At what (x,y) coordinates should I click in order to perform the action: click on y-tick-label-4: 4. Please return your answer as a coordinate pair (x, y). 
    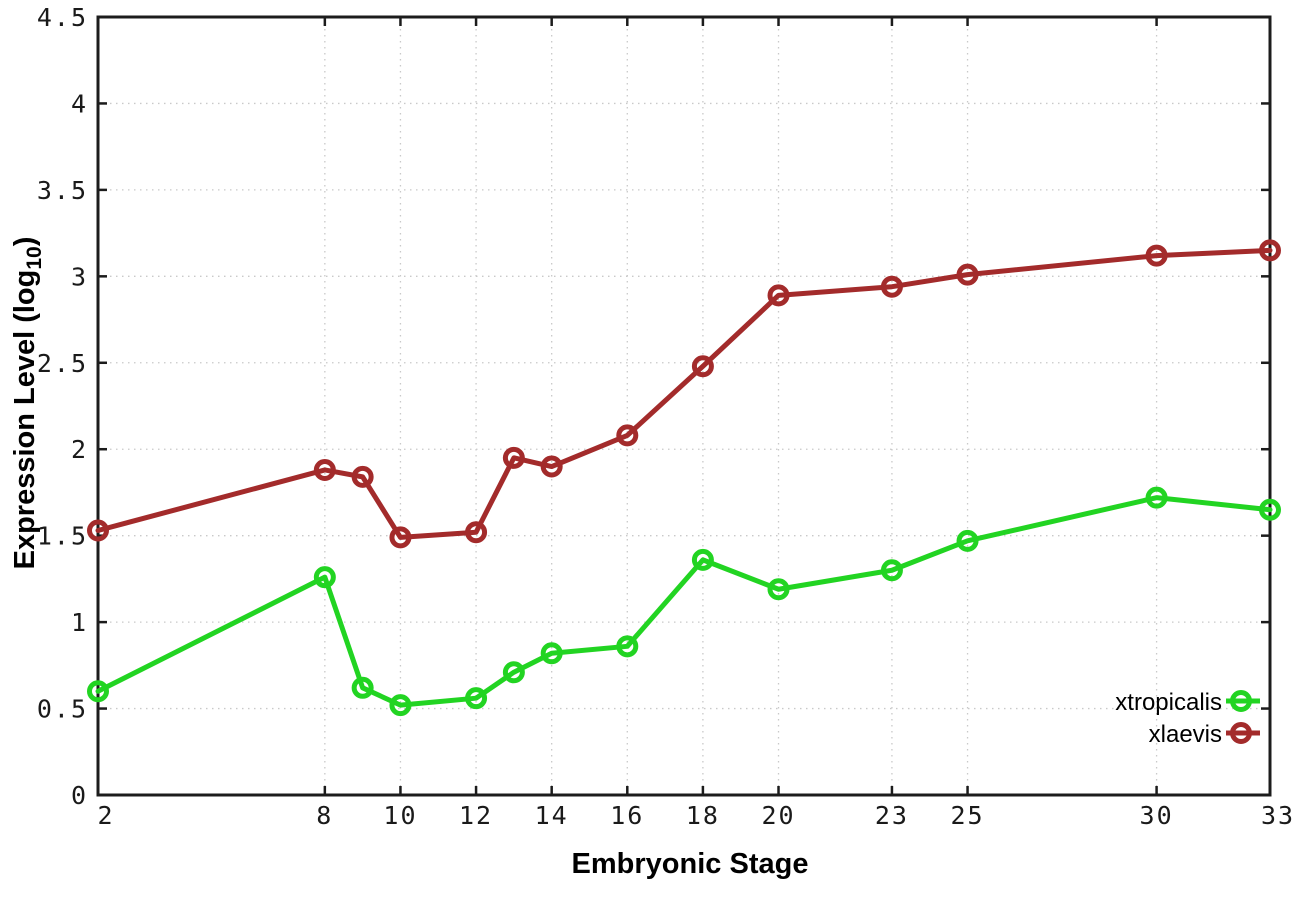
    Looking at the image, I should click on (79, 103).